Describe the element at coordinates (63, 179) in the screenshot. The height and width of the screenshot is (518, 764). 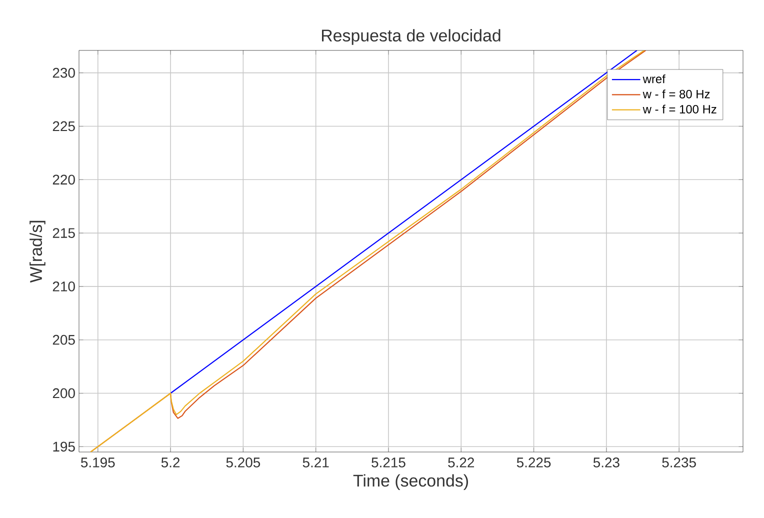
I see `y-tick-label: 220` at that location.